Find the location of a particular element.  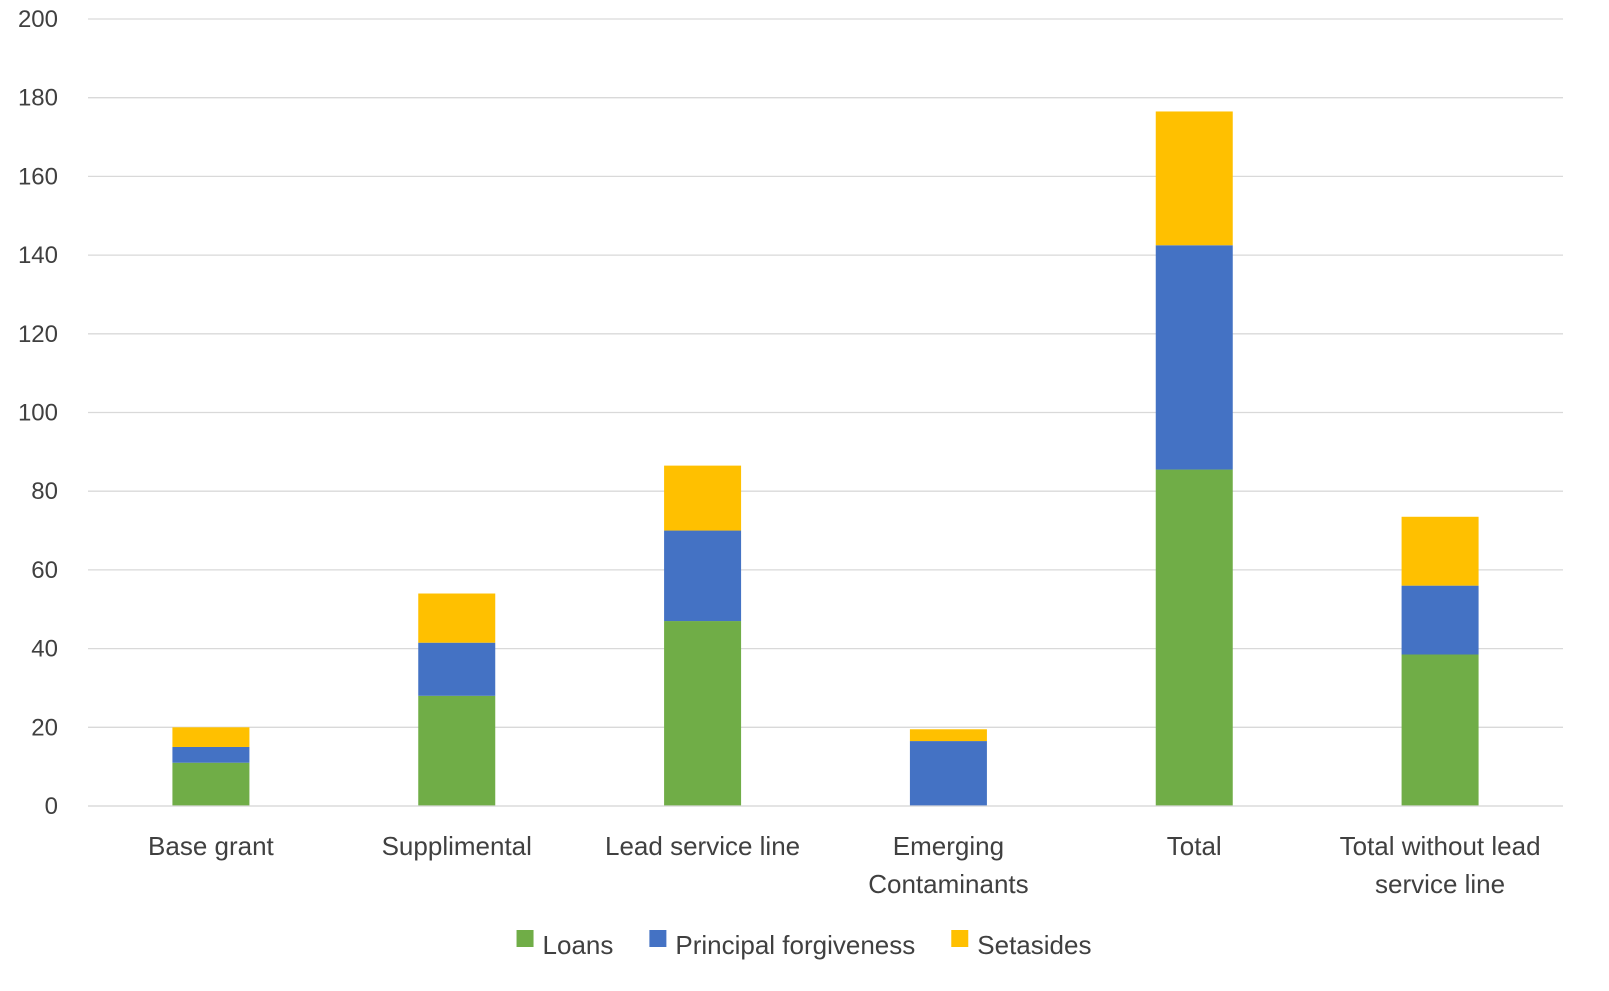

y-tick-label: 100 is located at coordinates (38, 413).